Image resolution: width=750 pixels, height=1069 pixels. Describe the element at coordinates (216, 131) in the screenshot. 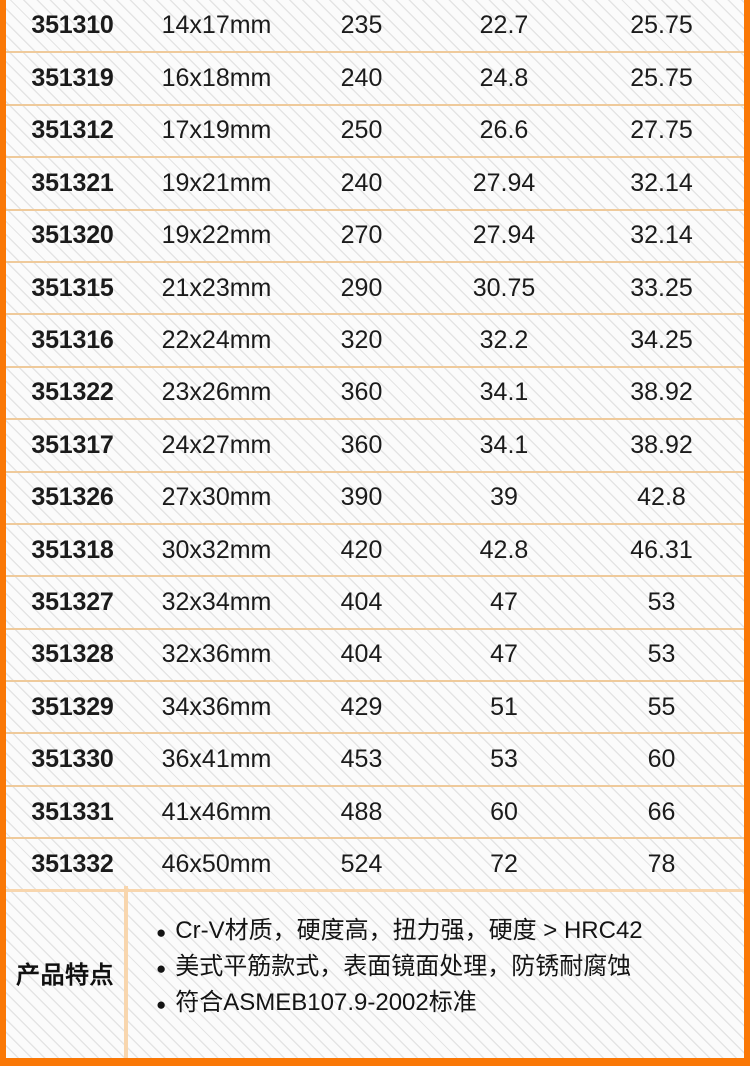

I see `cell-size: 17x19mm` at that location.